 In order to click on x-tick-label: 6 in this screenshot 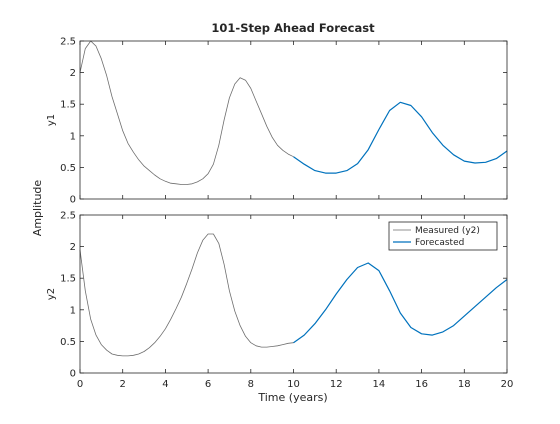, I will do `click(208, 384)`.